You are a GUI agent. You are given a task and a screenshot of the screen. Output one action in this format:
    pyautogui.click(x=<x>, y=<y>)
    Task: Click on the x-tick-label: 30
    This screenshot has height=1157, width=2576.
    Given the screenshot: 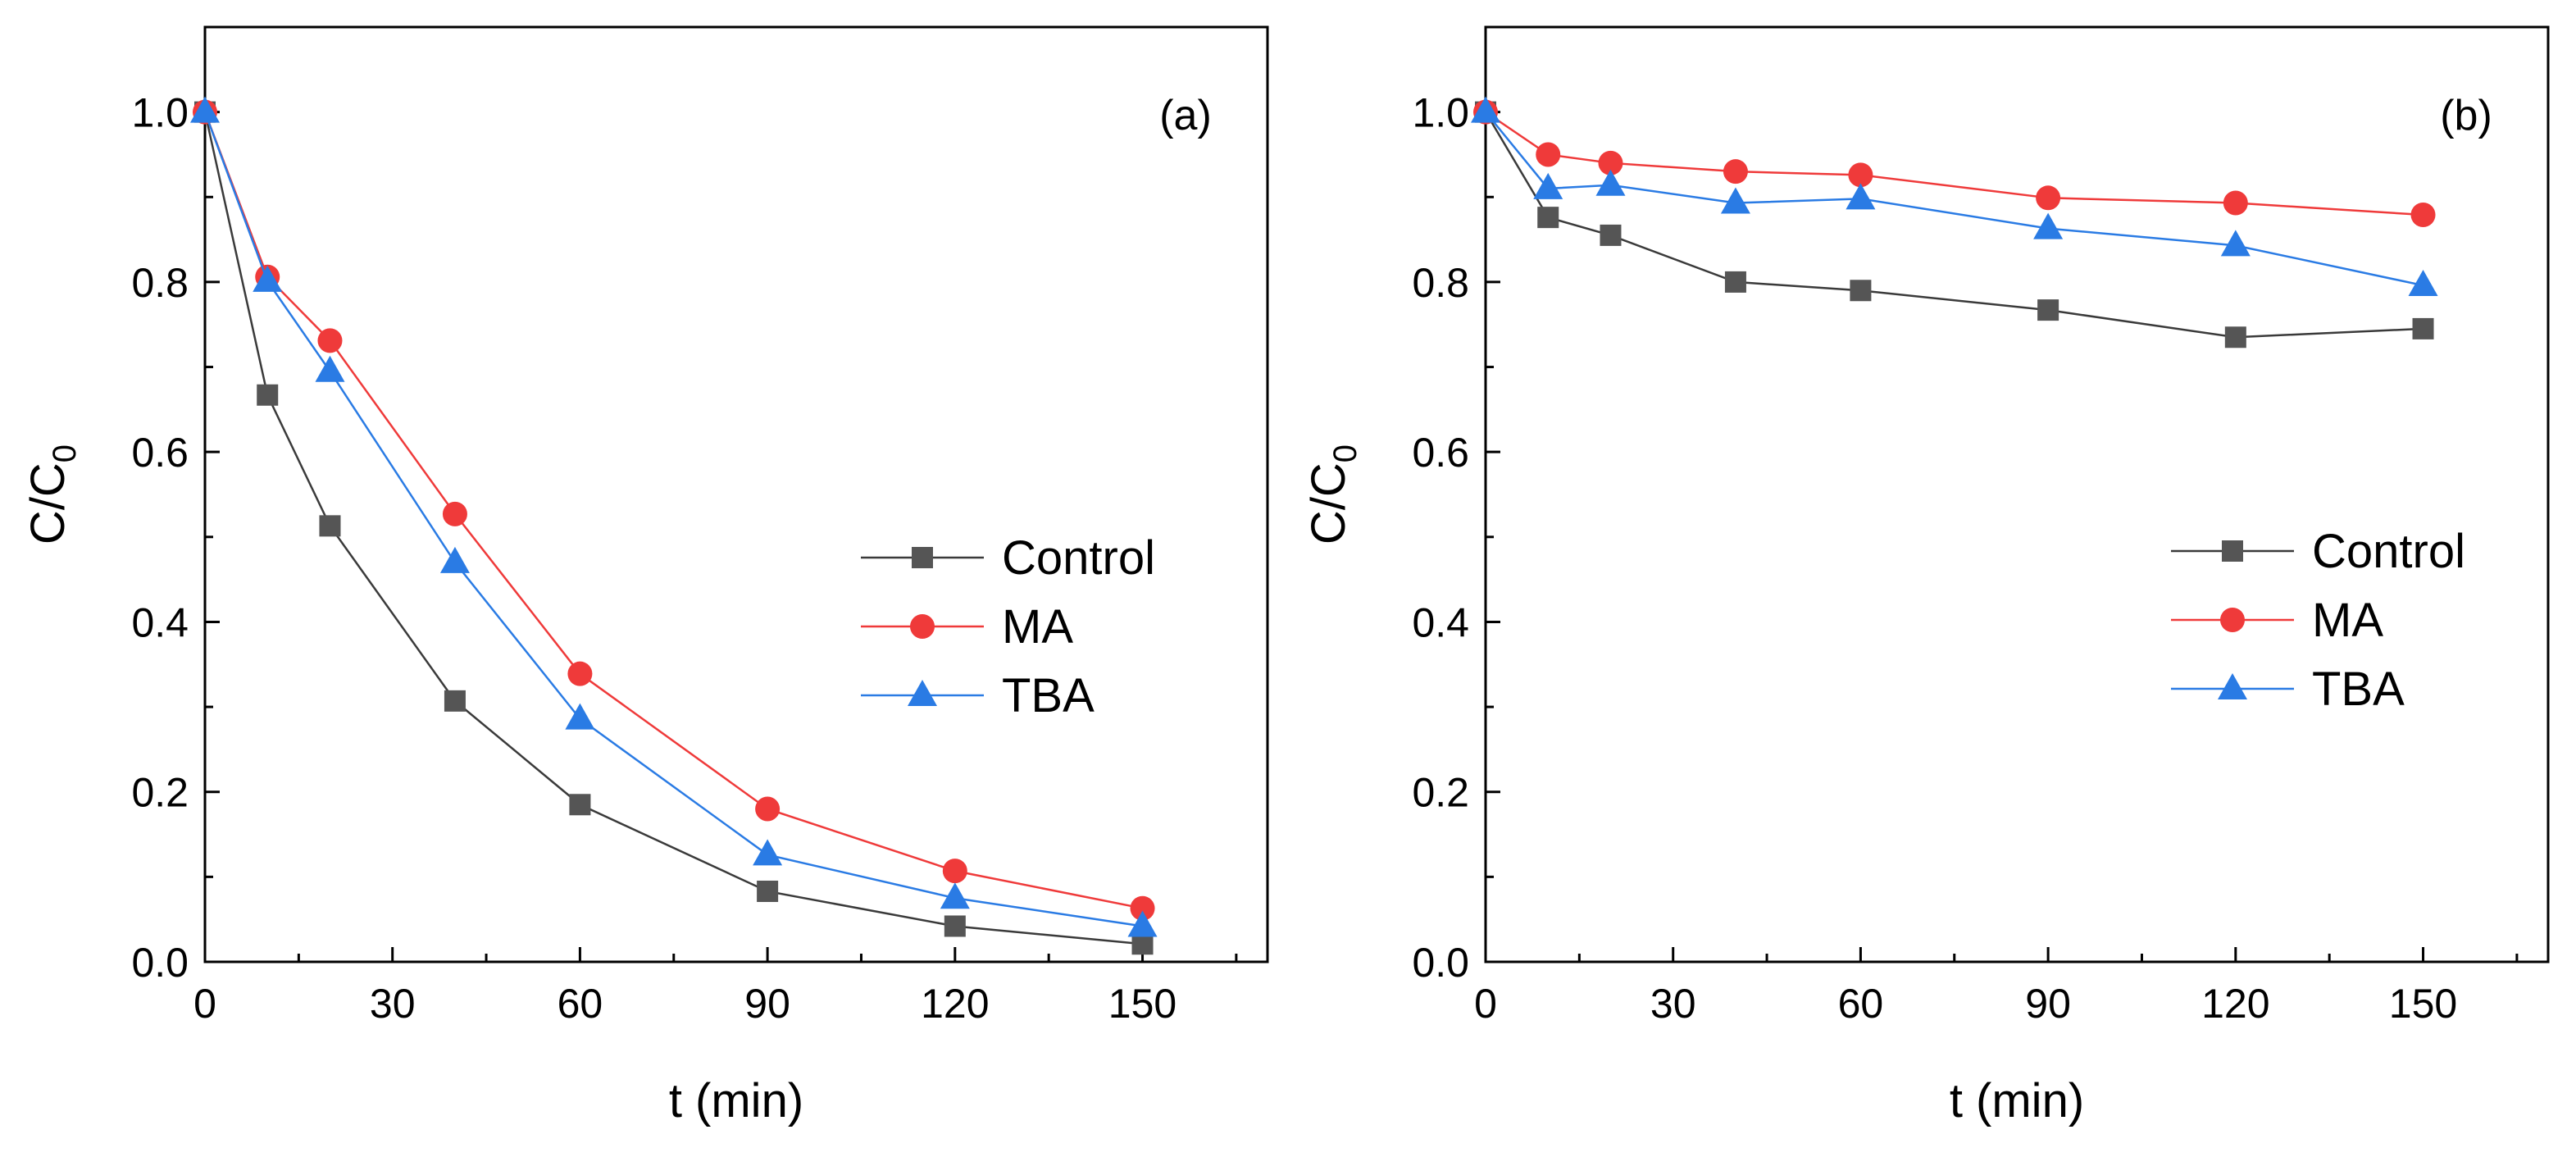 What is the action you would take?
    pyautogui.click(x=1673, y=1004)
    